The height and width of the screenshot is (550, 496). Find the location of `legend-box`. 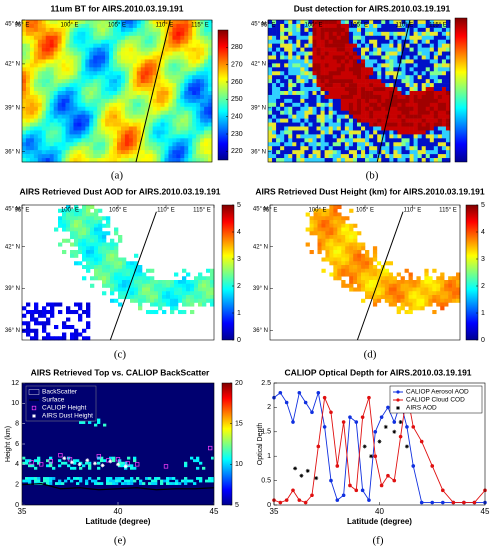

legend-box is located at coordinates (436, 399).